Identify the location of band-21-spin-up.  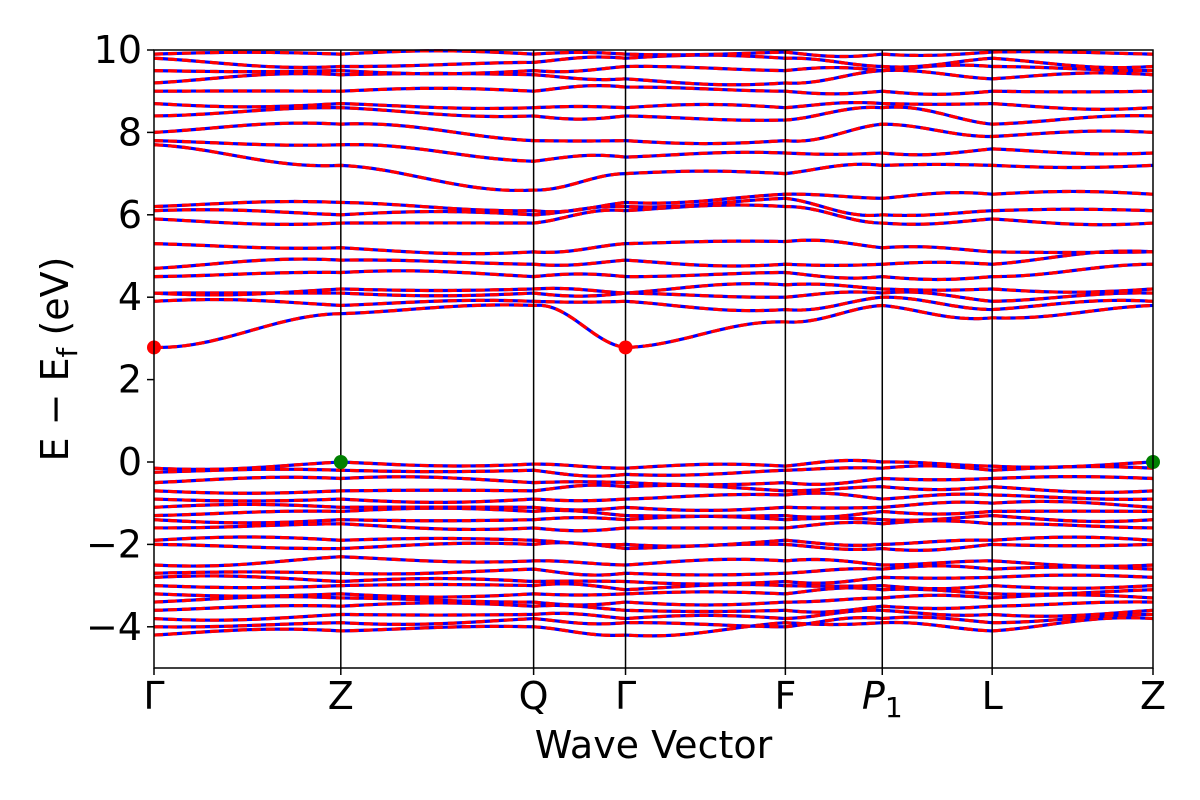
(653, 326).